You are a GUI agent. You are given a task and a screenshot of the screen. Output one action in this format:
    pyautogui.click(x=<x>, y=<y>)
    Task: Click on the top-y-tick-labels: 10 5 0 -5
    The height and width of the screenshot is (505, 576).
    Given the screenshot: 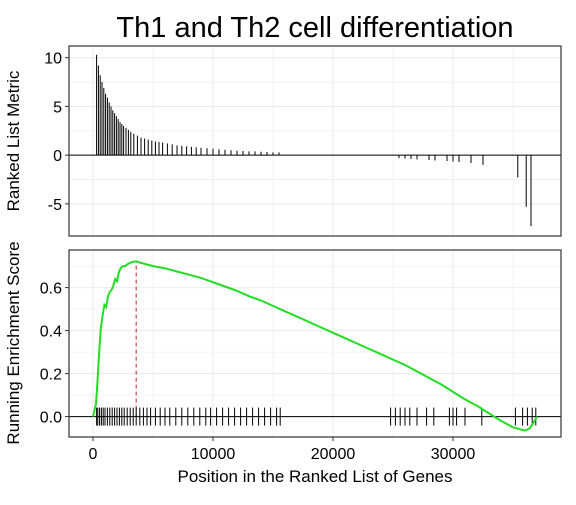 What is the action you would take?
    pyautogui.click(x=56, y=132)
    